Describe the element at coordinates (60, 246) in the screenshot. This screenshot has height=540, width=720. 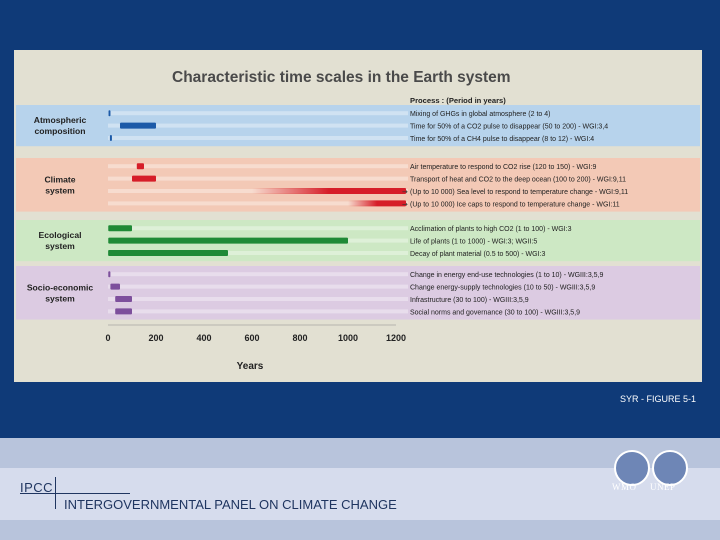
I see `group-label-2: system` at that location.